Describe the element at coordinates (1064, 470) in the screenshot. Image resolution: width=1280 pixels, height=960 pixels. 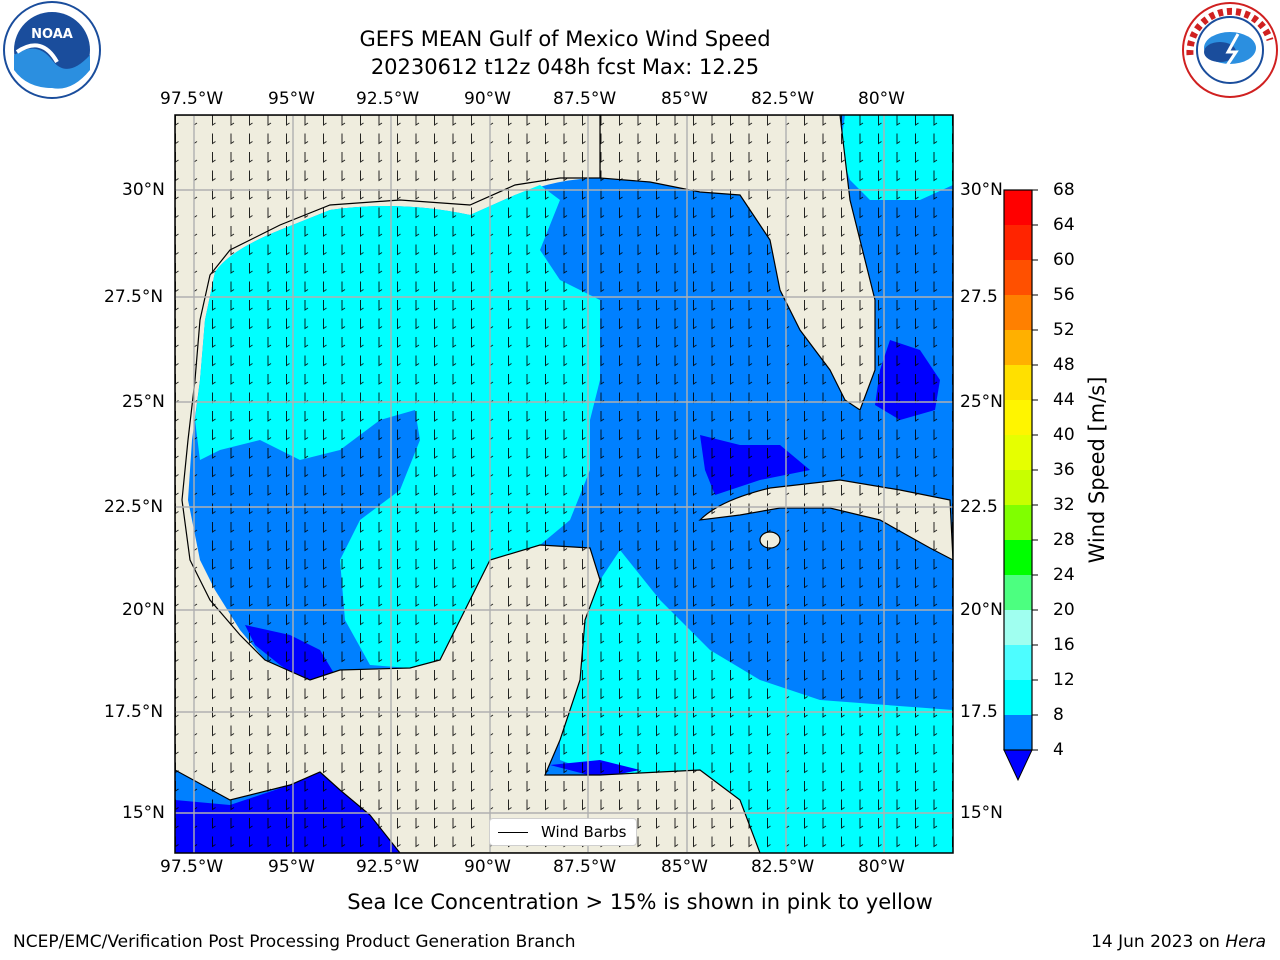
I see `colorbar-tick-label: 36` at that location.